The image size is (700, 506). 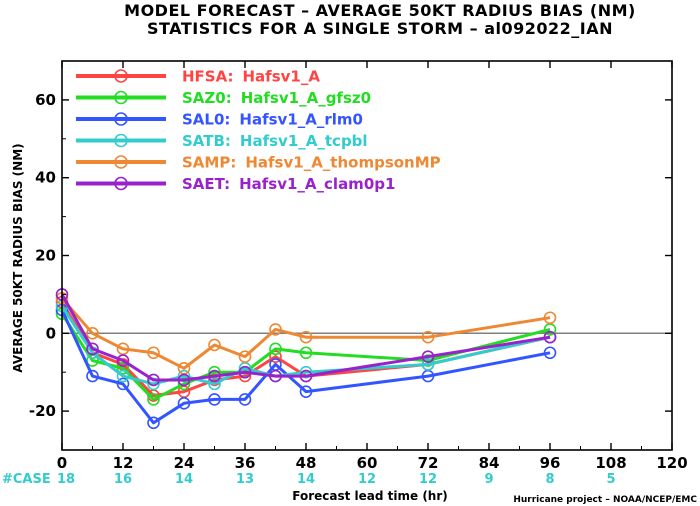 I want to click on legend-code: HFSA:, so click(x=208, y=77).